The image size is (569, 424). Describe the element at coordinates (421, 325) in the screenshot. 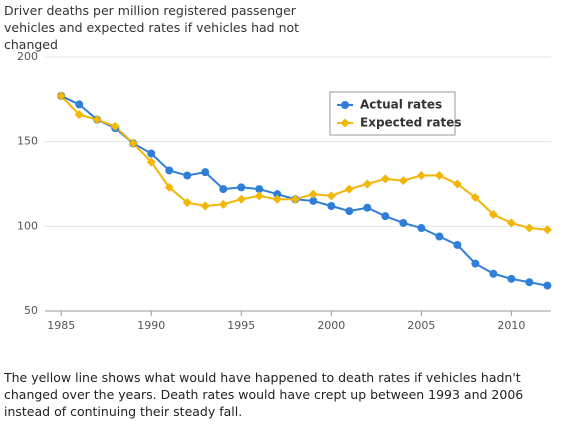

I see `x-tick-label: 2005` at that location.